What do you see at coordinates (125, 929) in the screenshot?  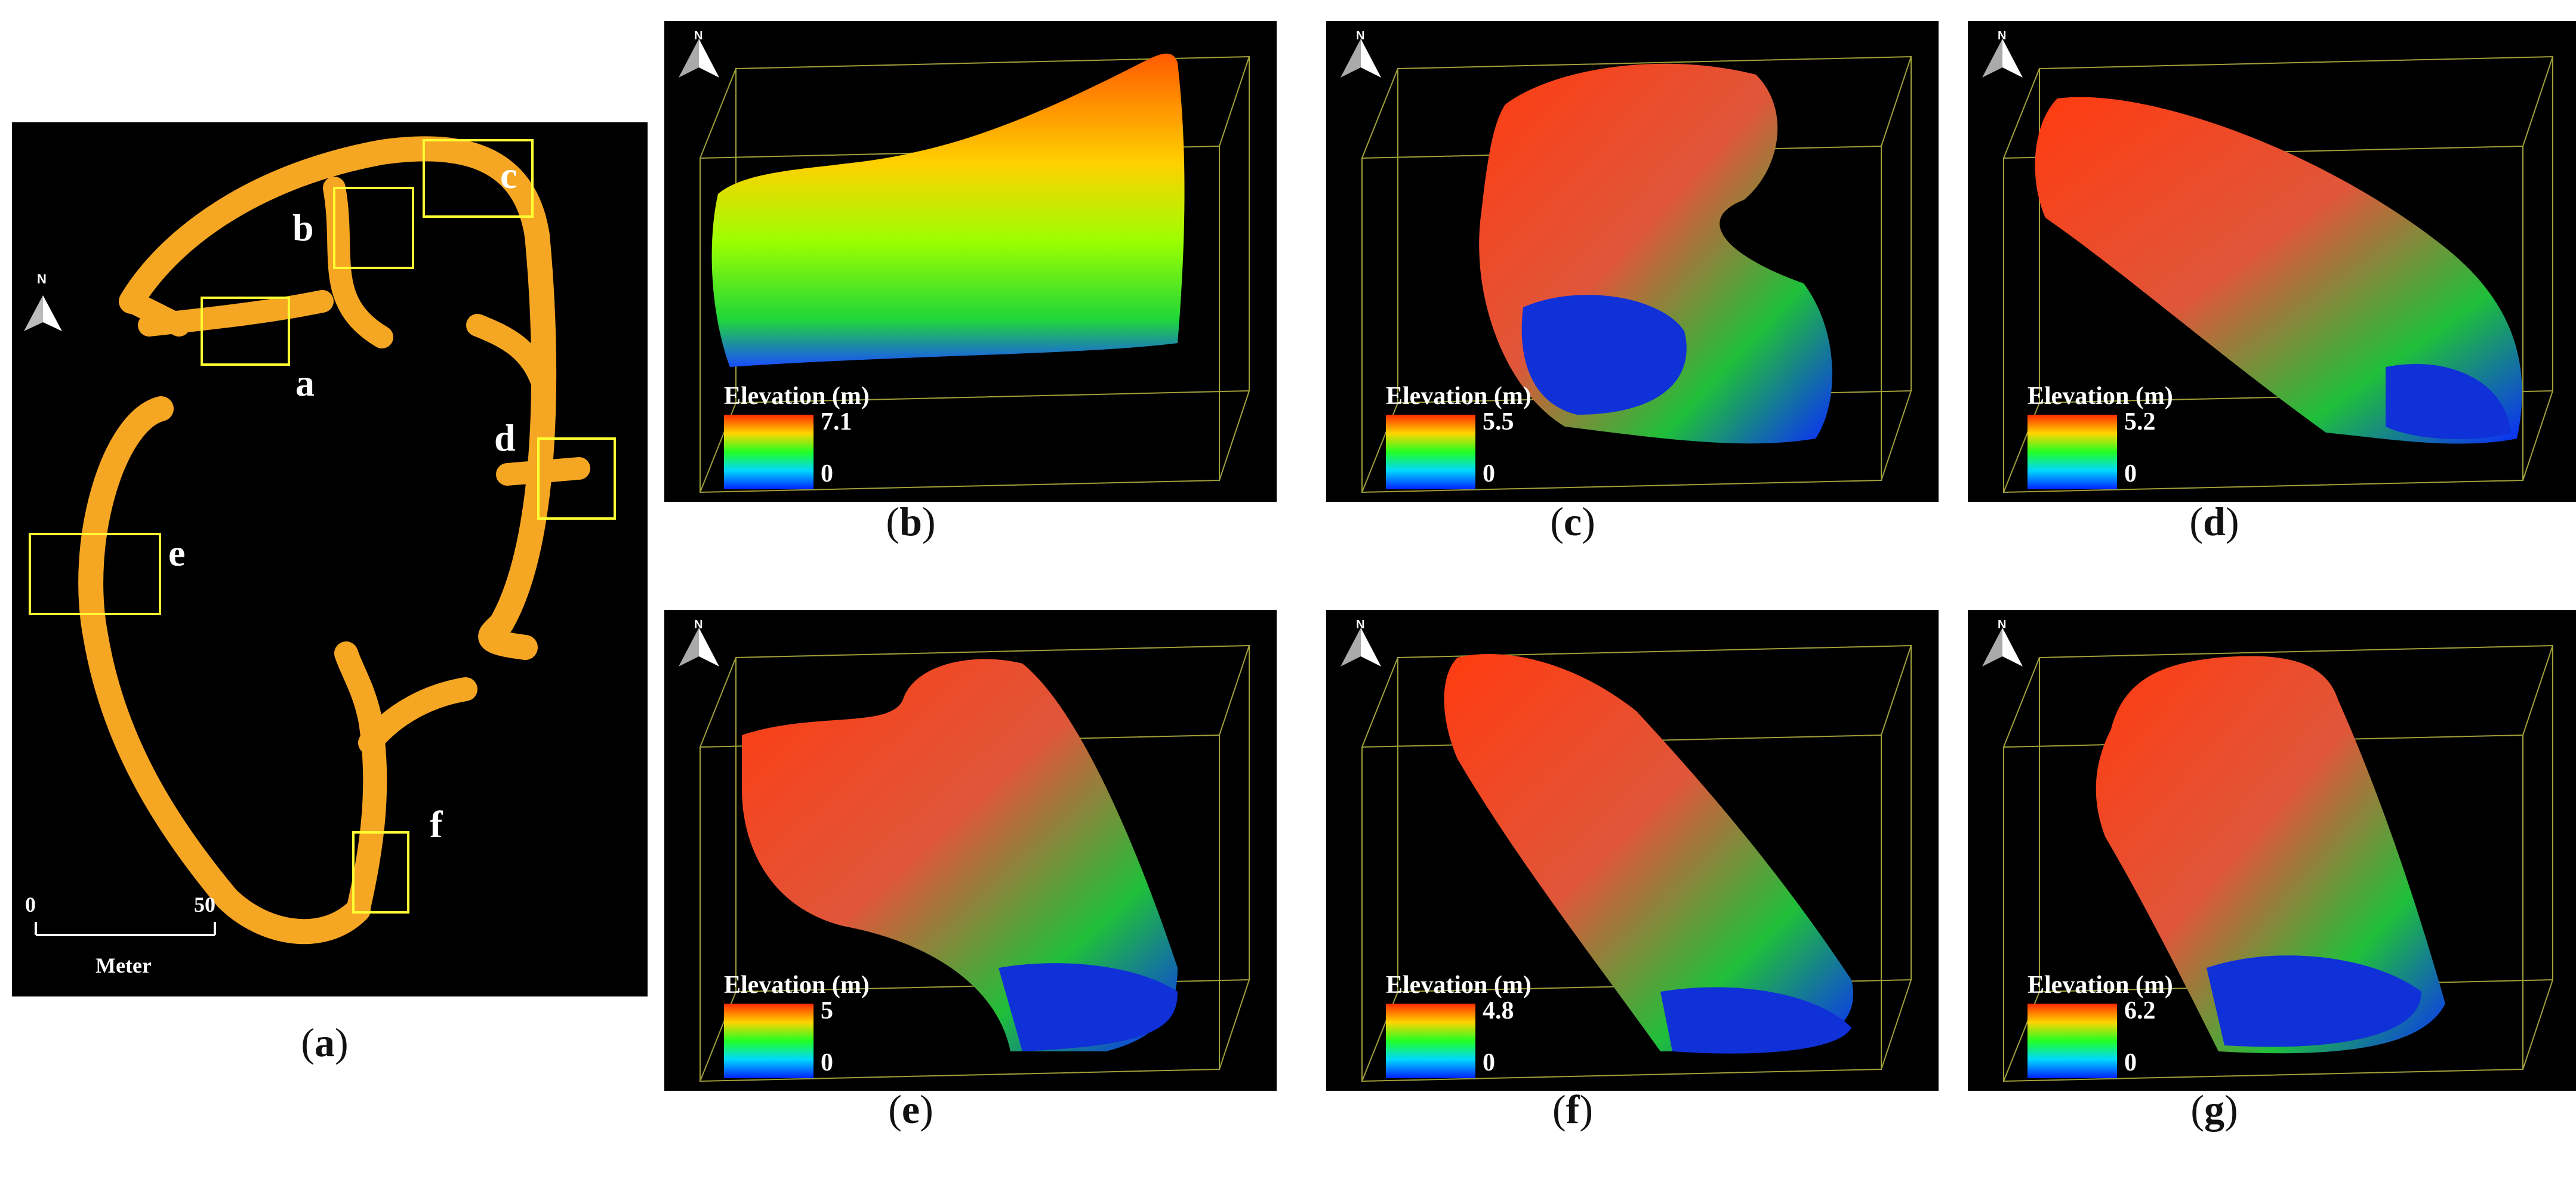 I see `scale-bar` at bounding box center [125, 929].